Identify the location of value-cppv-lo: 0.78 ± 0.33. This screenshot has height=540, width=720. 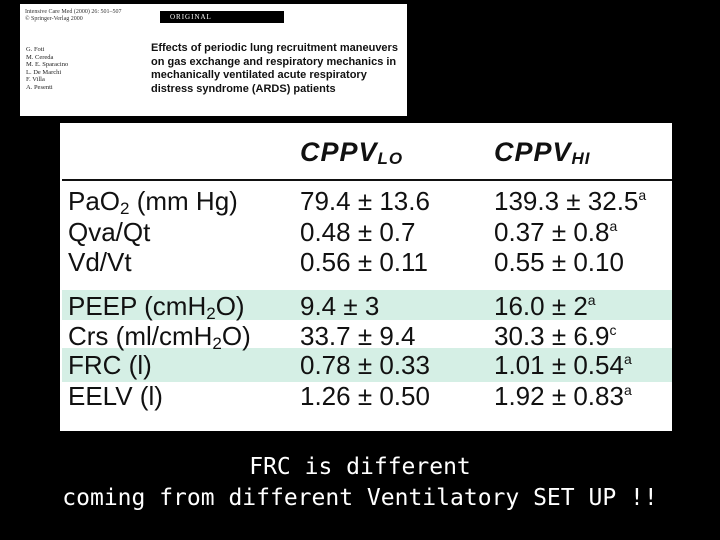
(365, 365).